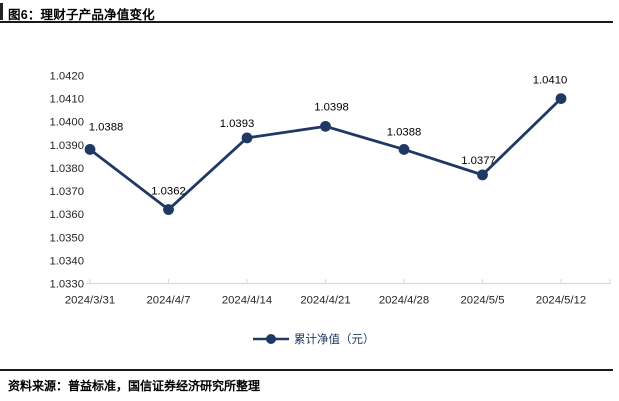 This screenshot has height=401, width=619. Describe the element at coordinates (1, 11) in the screenshot. I see `title-accent-bar` at that location.